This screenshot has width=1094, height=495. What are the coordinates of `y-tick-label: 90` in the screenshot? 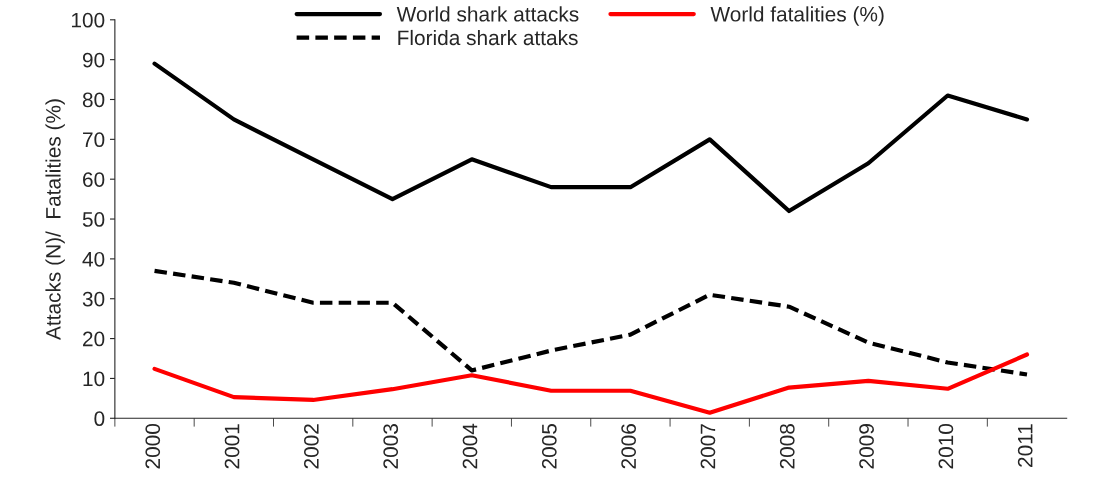 It's located at (93, 60).